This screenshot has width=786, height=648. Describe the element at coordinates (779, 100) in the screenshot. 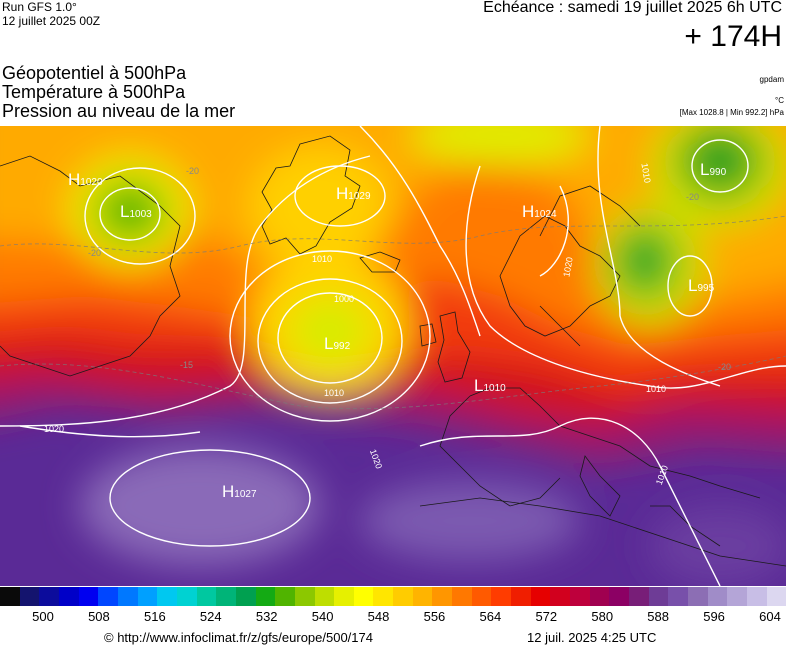

I see `unit-temperature: °C` at that location.